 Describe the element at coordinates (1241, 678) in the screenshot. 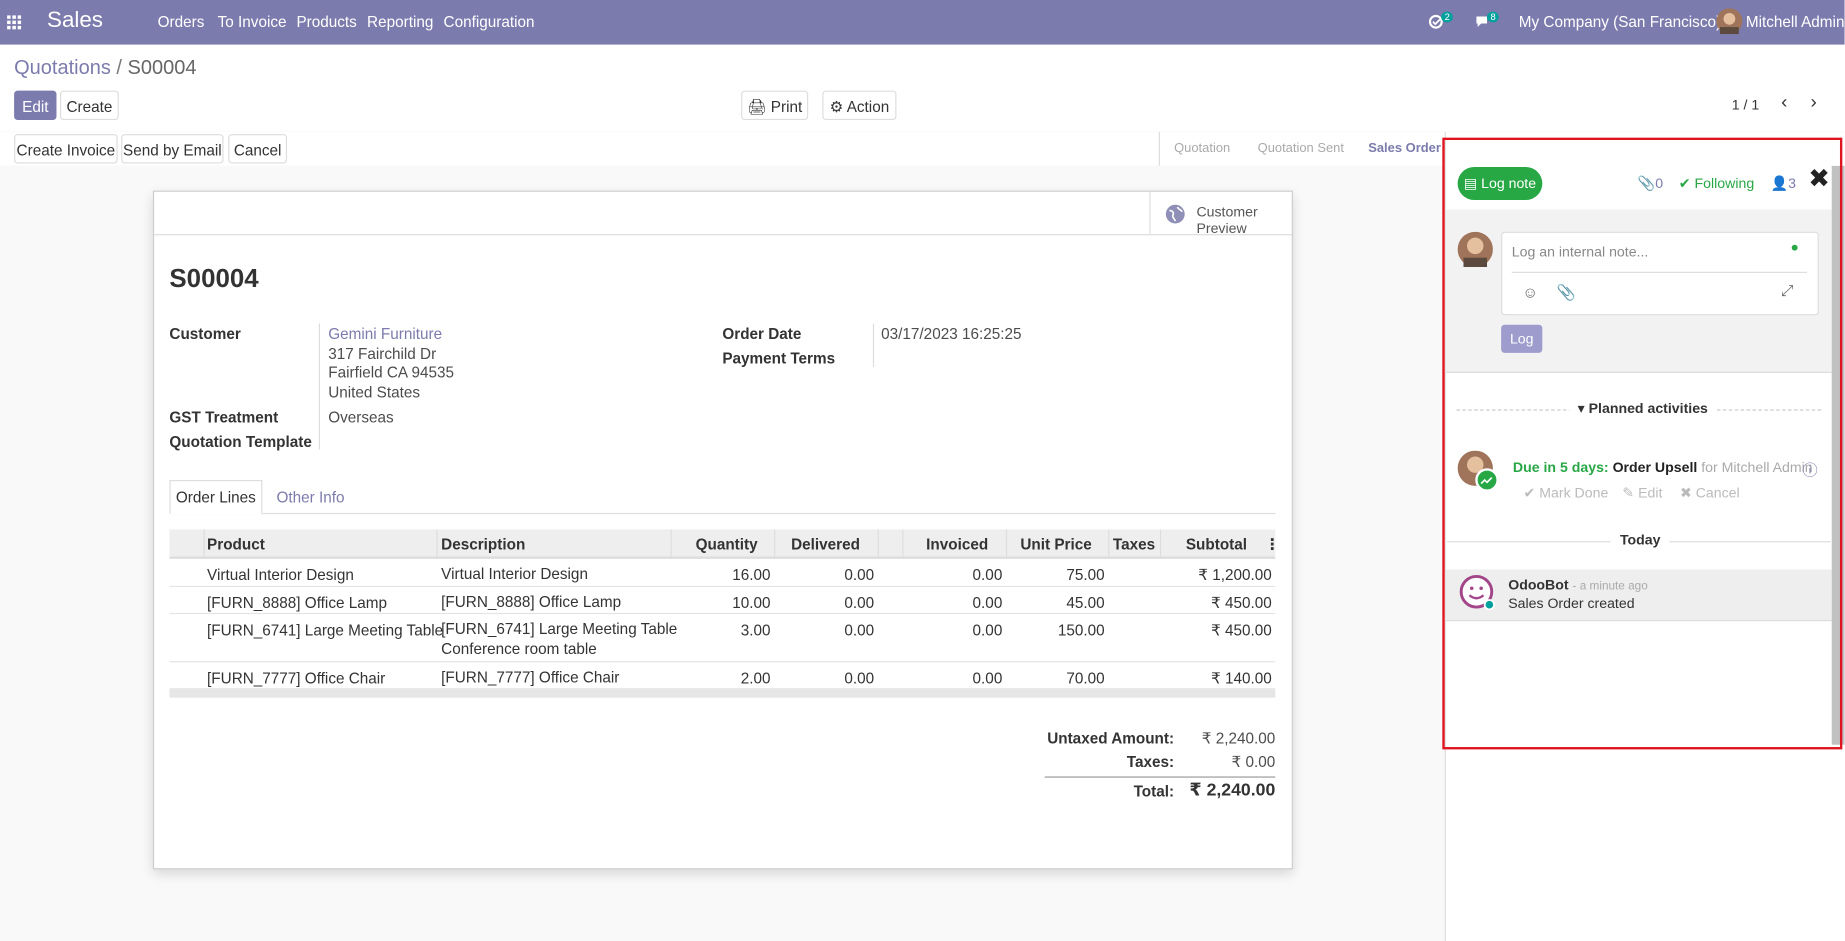

I see `cell-subtotal: ₹ 140.00` at that location.